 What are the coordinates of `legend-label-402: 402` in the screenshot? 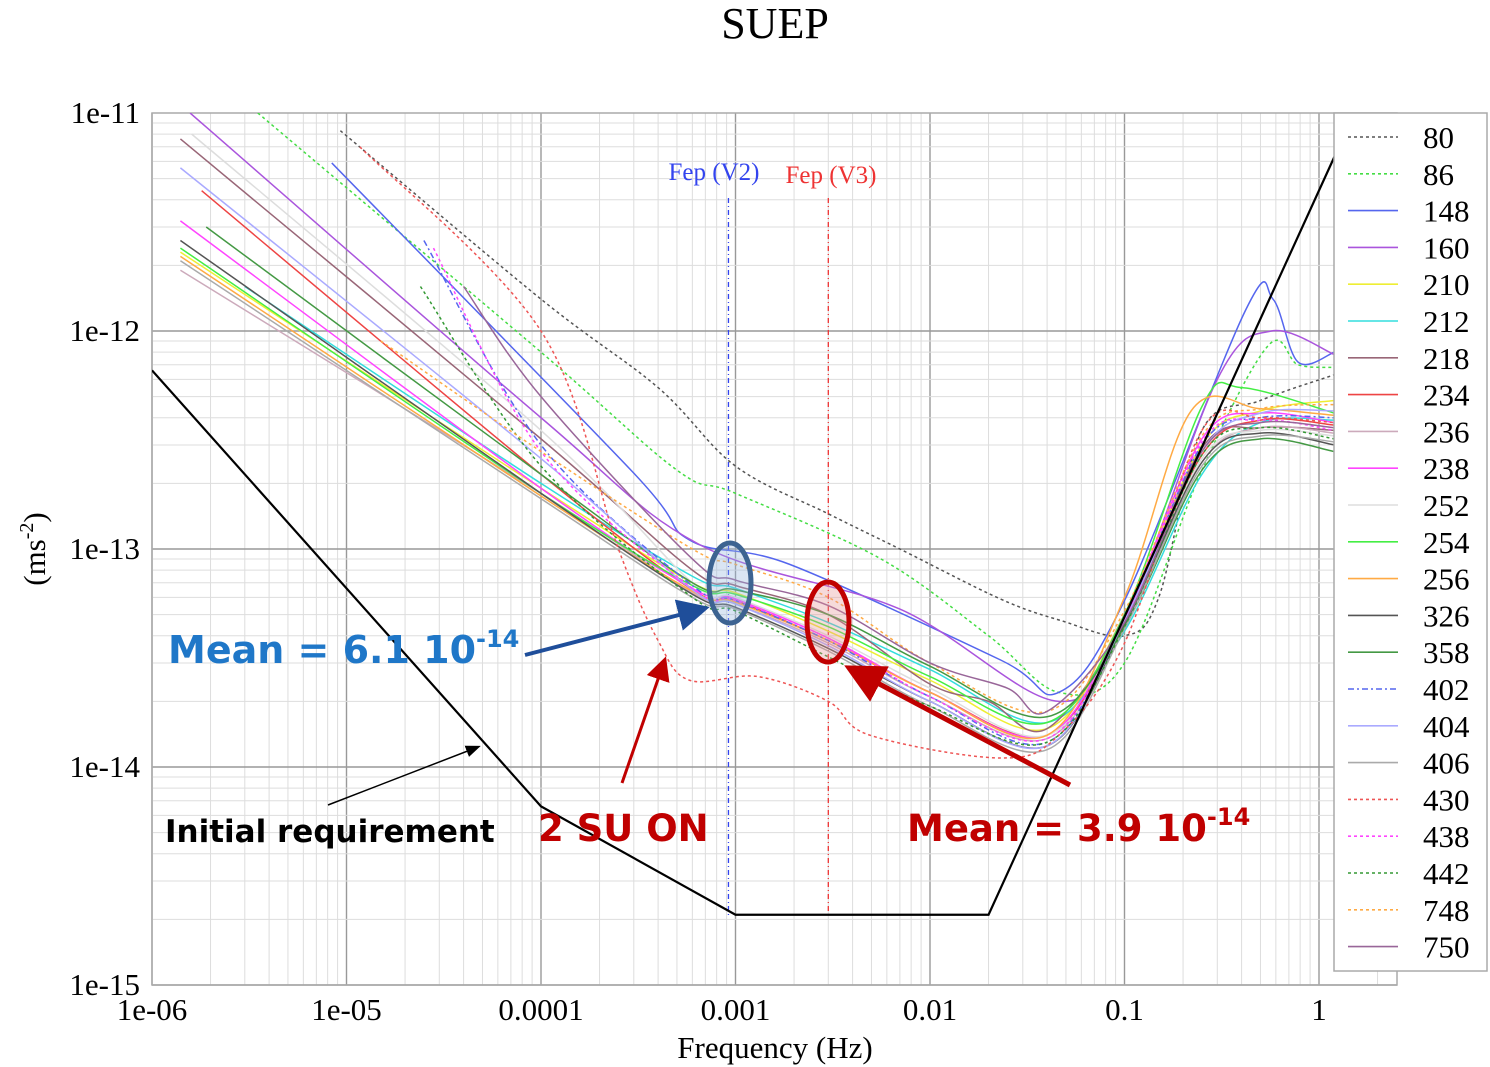 It's located at (1446, 689).